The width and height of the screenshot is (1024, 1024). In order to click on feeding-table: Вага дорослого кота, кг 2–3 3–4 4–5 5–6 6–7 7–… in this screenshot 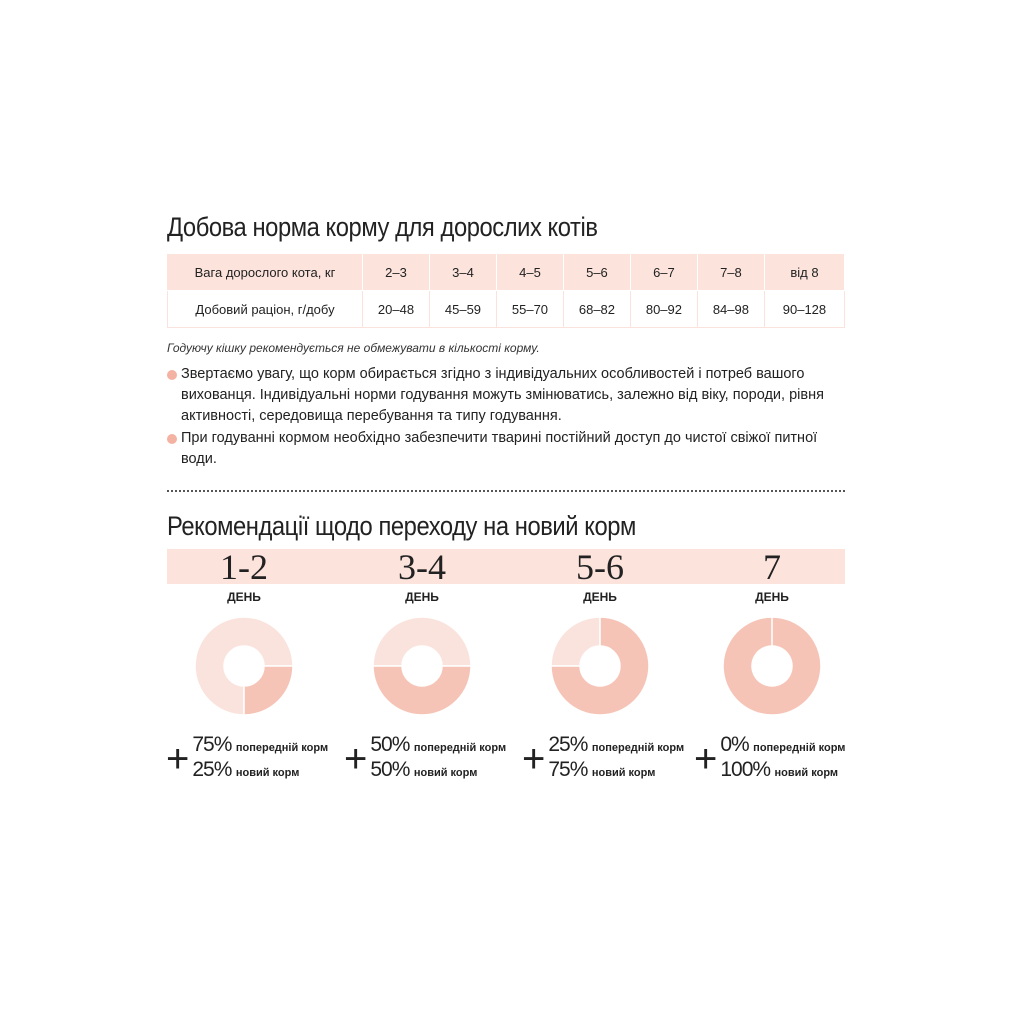, I will do `click(506, 290)`.